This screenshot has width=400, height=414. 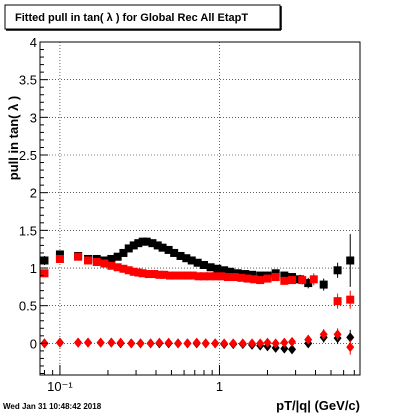 I want to click on timestamp: Wed Jan 31 10:48:42 2018, so click(x=52, y=406).